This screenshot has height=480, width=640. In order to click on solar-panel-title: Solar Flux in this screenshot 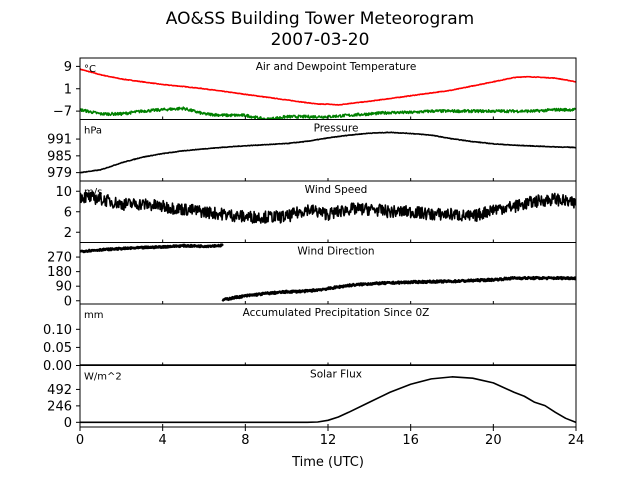, I will do `click(336, 375)`.